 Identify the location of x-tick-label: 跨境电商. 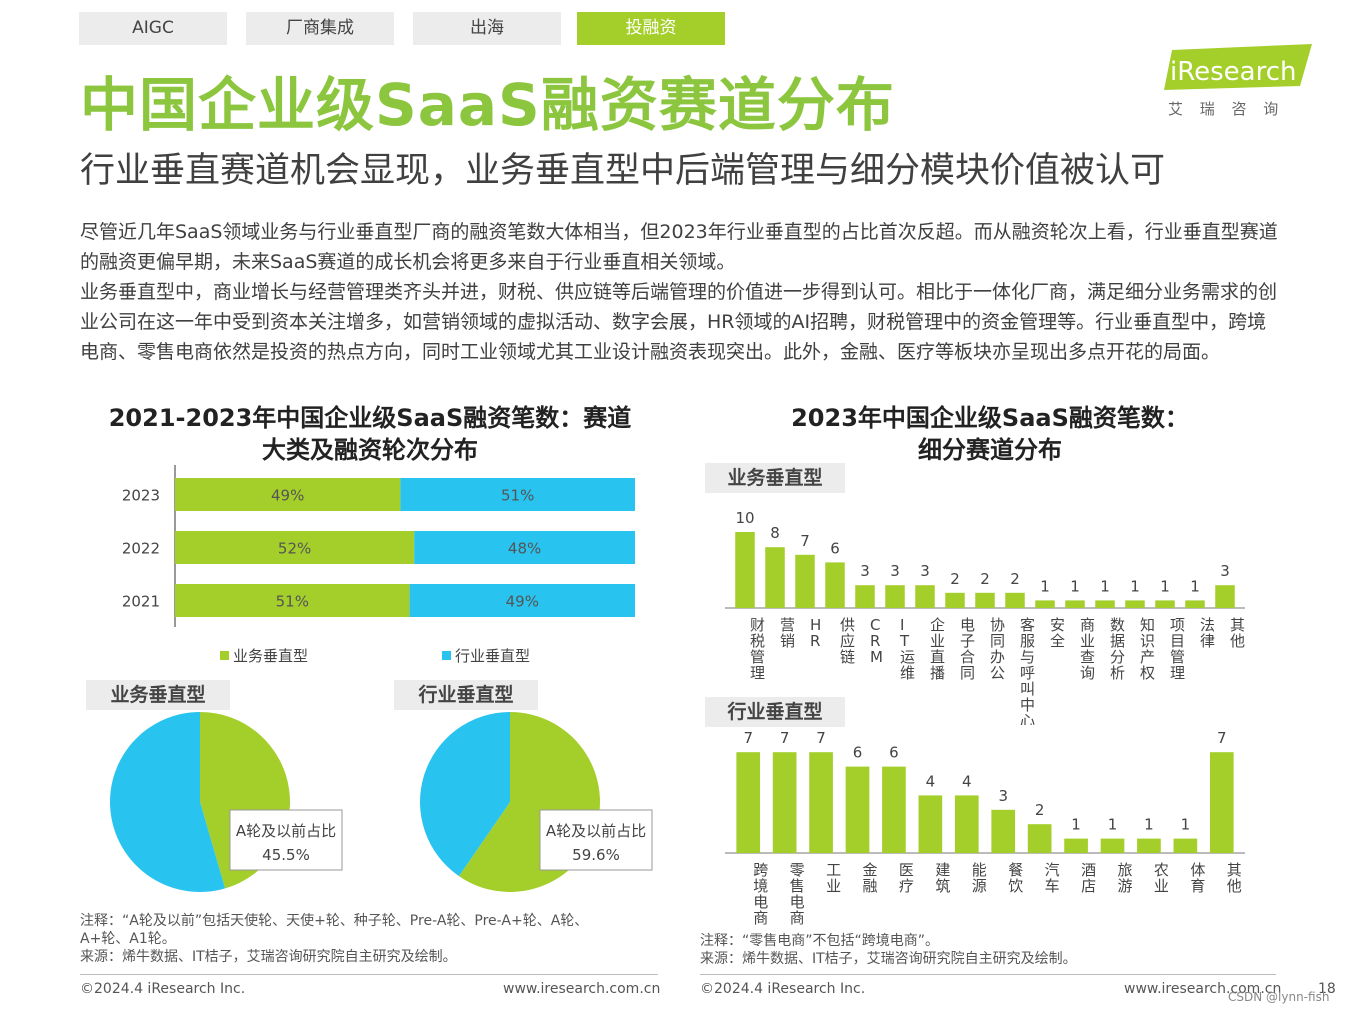
(760, 894).